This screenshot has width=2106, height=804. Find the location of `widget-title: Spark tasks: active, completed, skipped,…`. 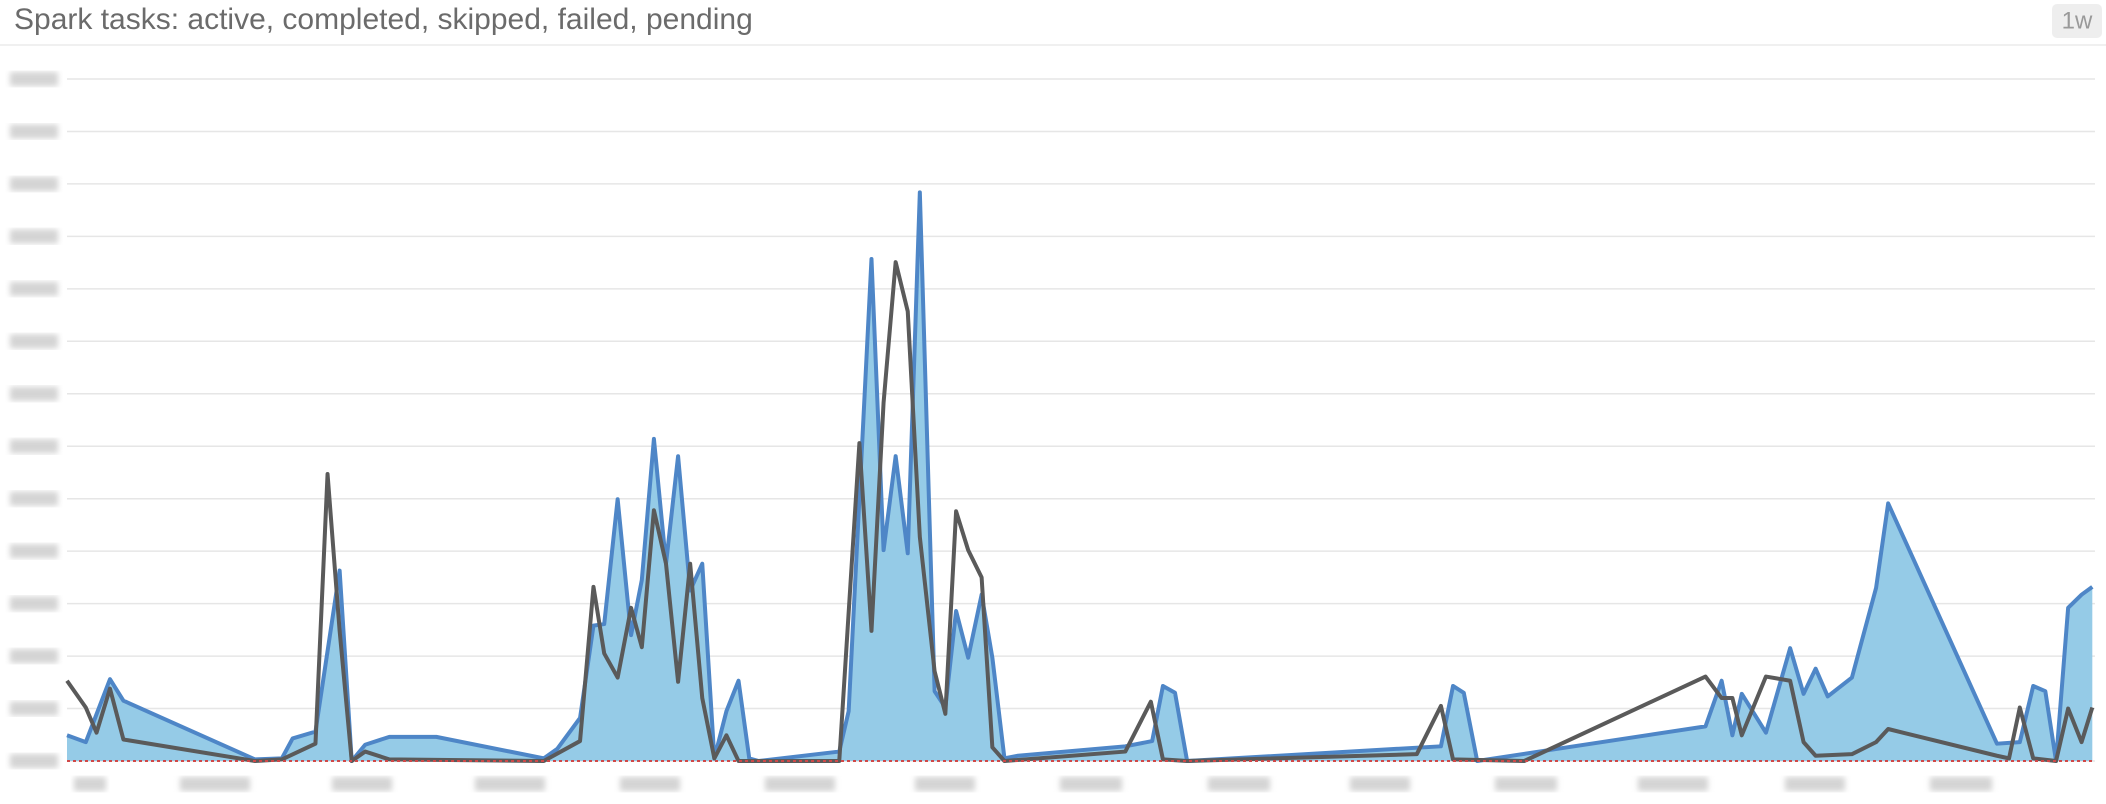

widget-title: Spark tasks: active, completed, skipped,… is located at coordinates (383, 19).